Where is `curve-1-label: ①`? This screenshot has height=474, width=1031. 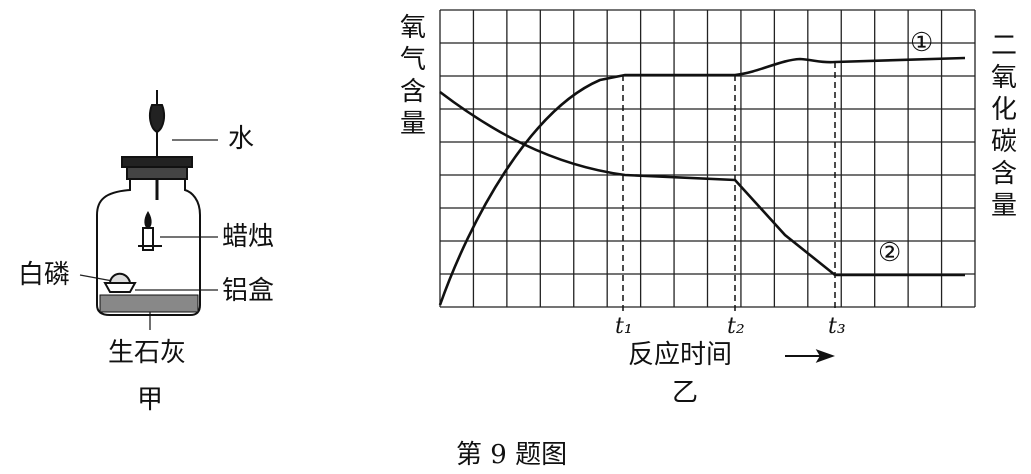
curve-1-label: ① is located at coordinates (922, 43).